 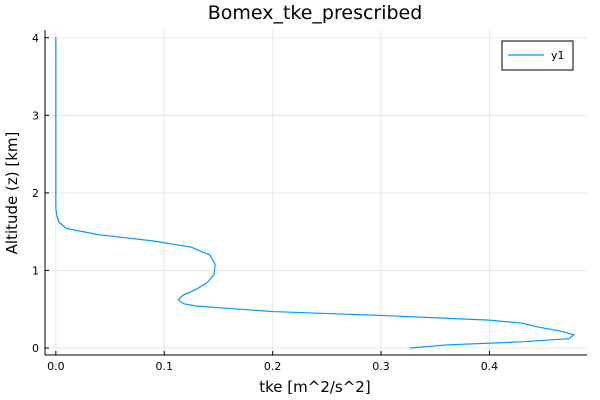 I want to click on y-tick-label: 4, so click(x=35, y=38).